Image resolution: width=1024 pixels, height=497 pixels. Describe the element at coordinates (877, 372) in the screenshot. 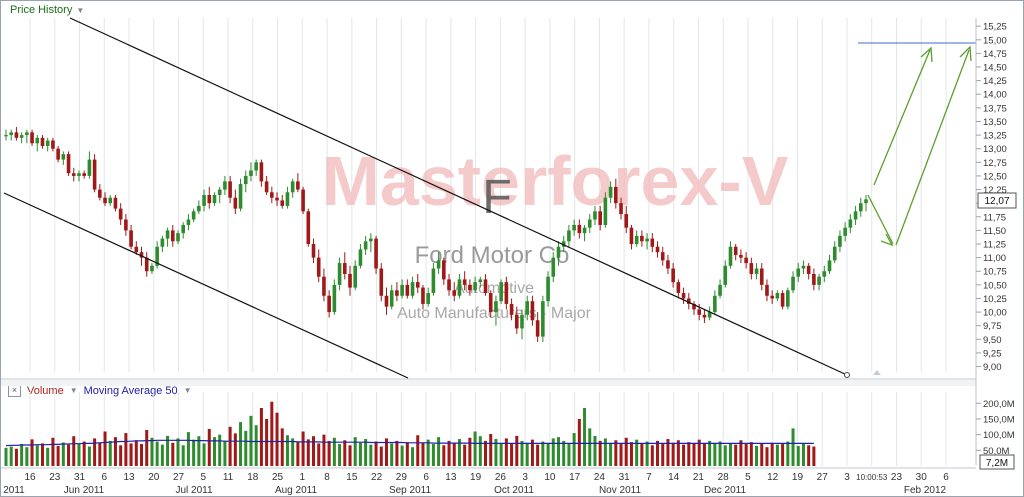

I see `scroll-marker-icon` at that location.